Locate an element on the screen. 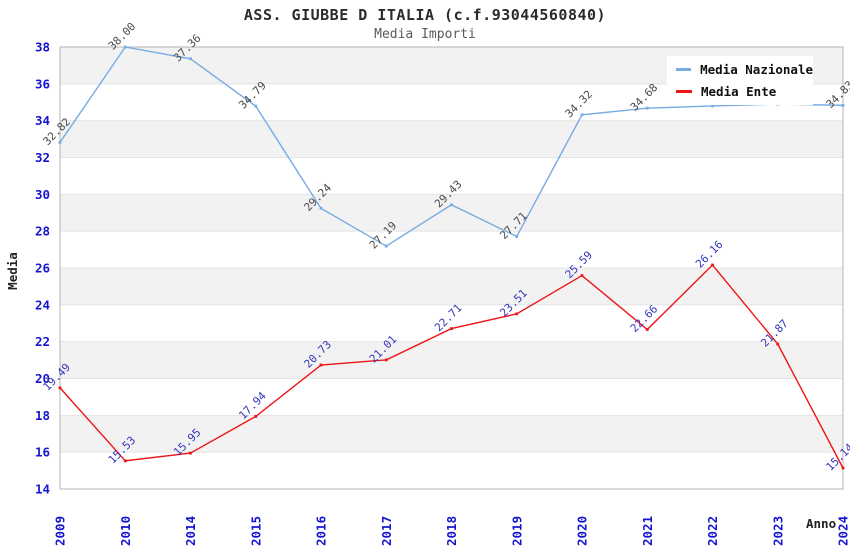  data-label: 22.66 is located at coordinates (644, 318).